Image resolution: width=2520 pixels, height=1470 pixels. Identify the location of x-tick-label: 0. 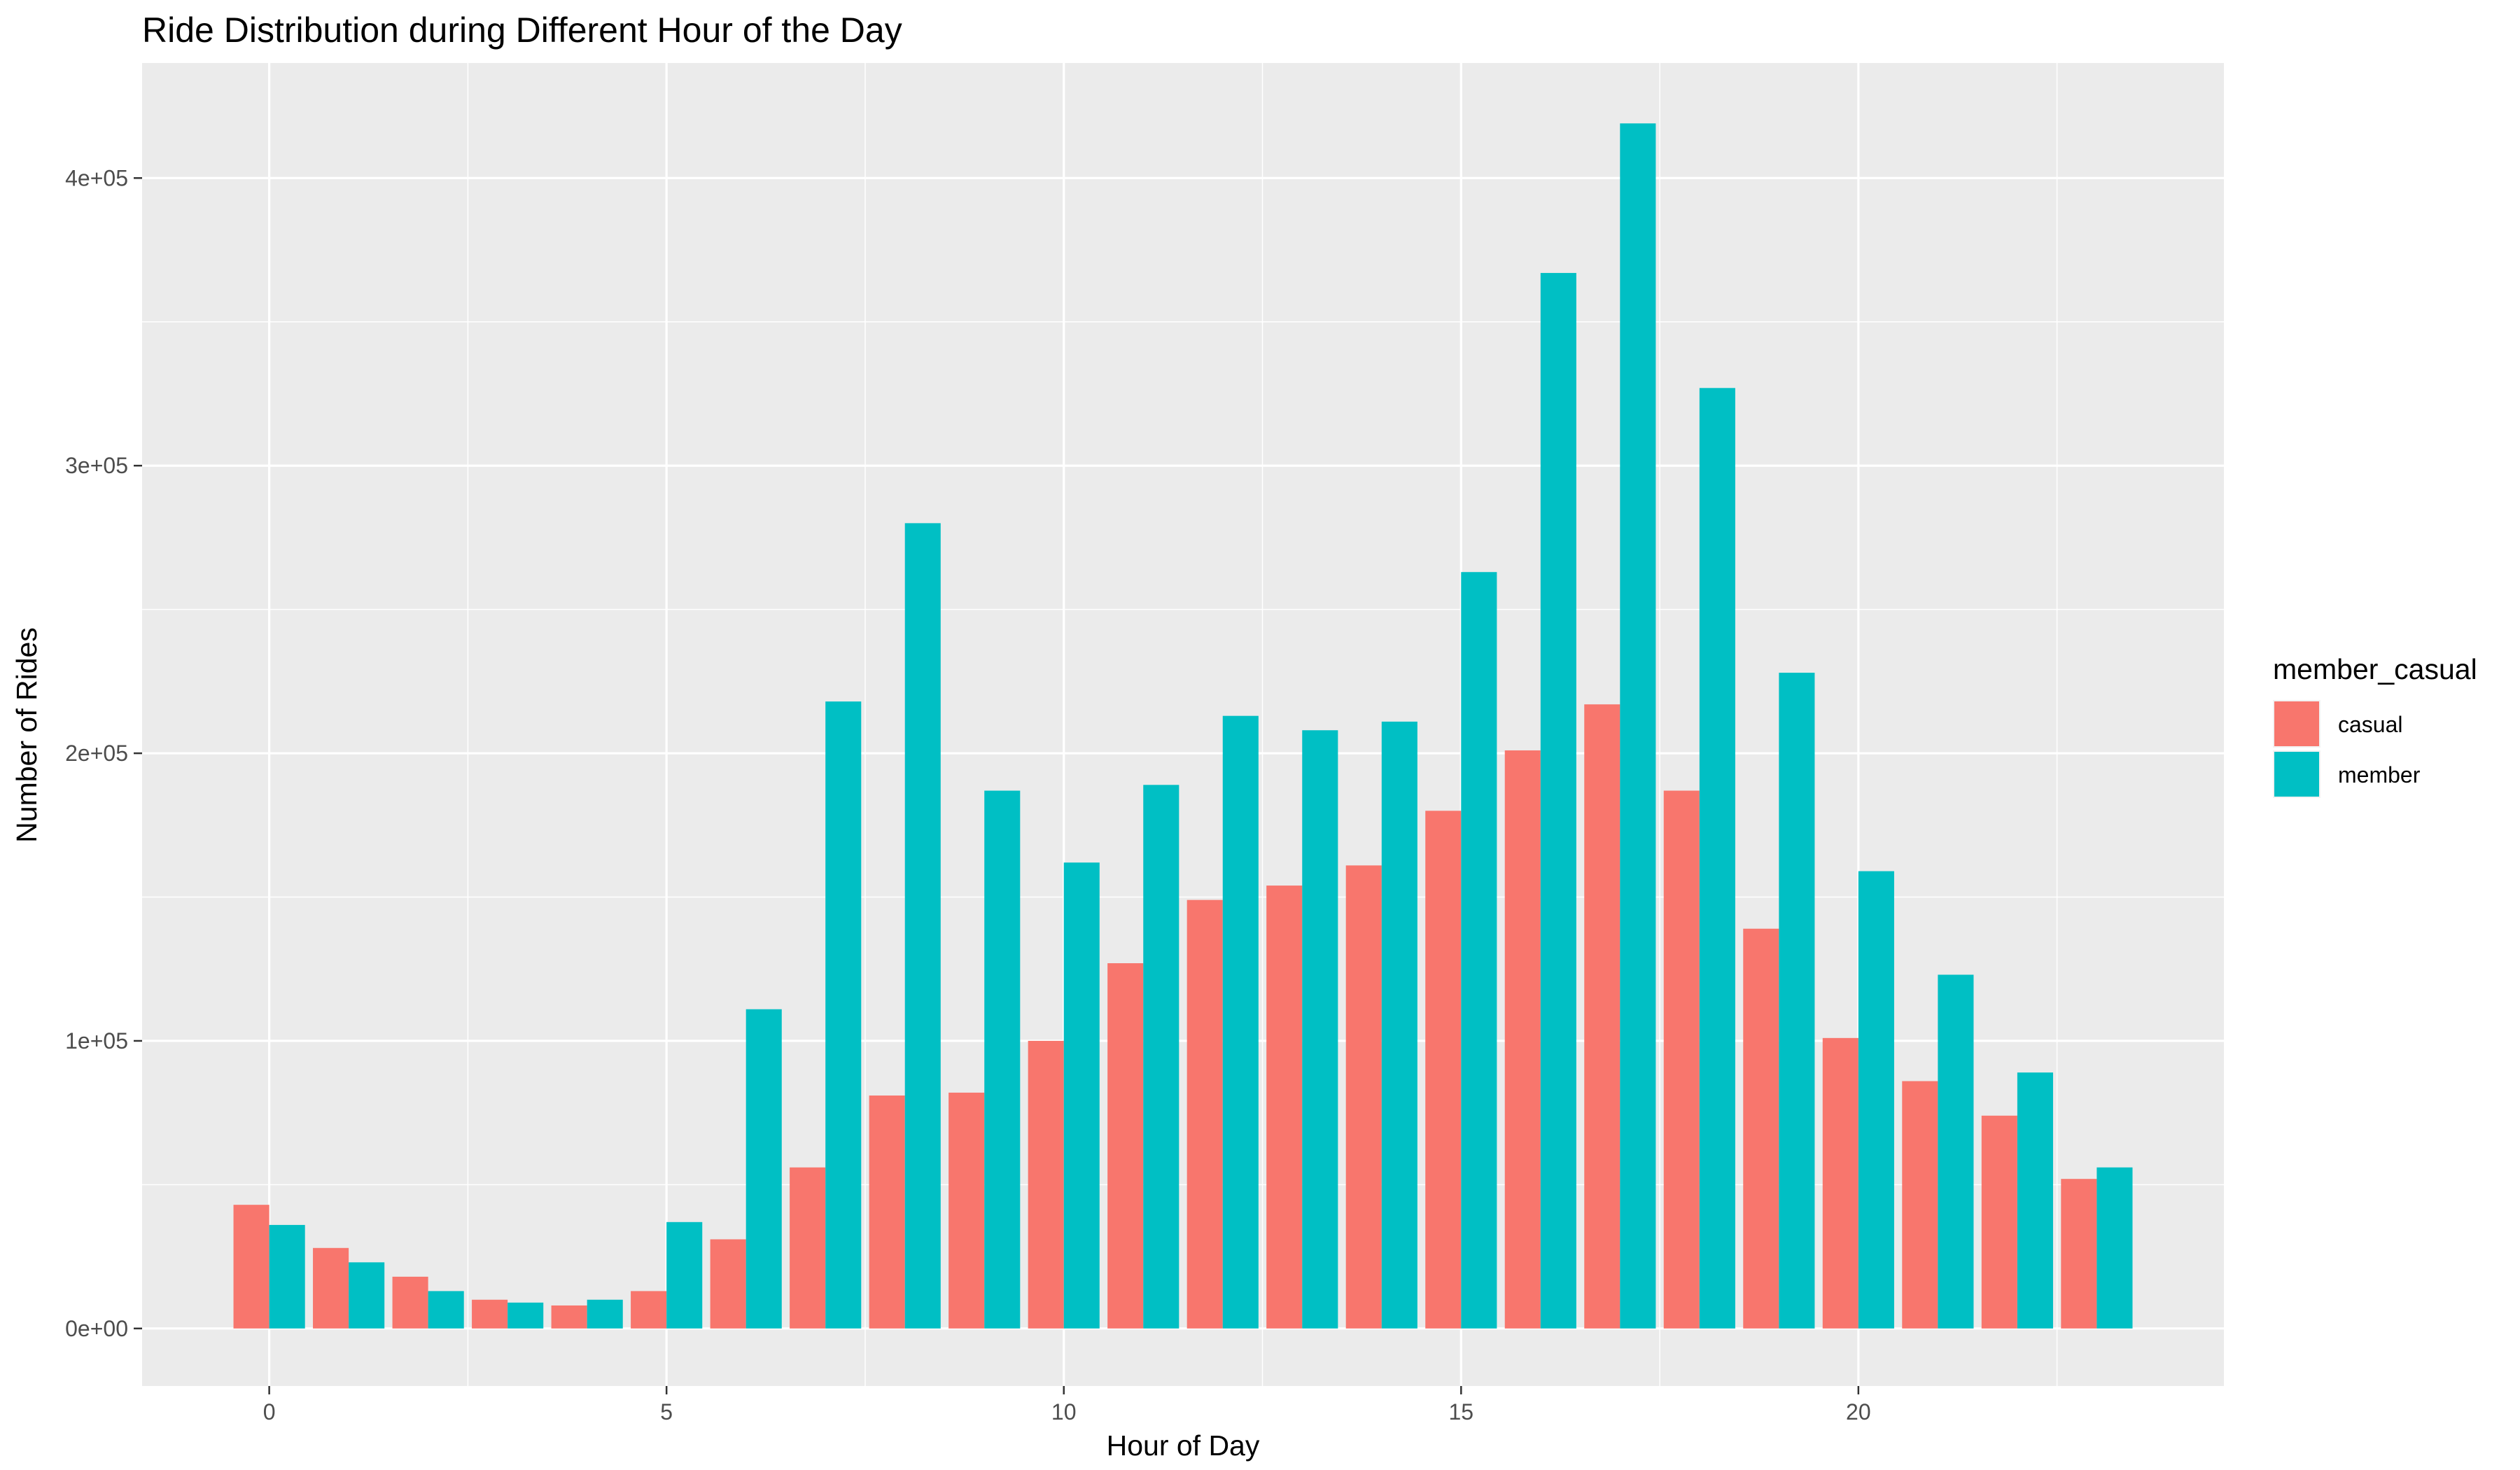
(269, 1411).